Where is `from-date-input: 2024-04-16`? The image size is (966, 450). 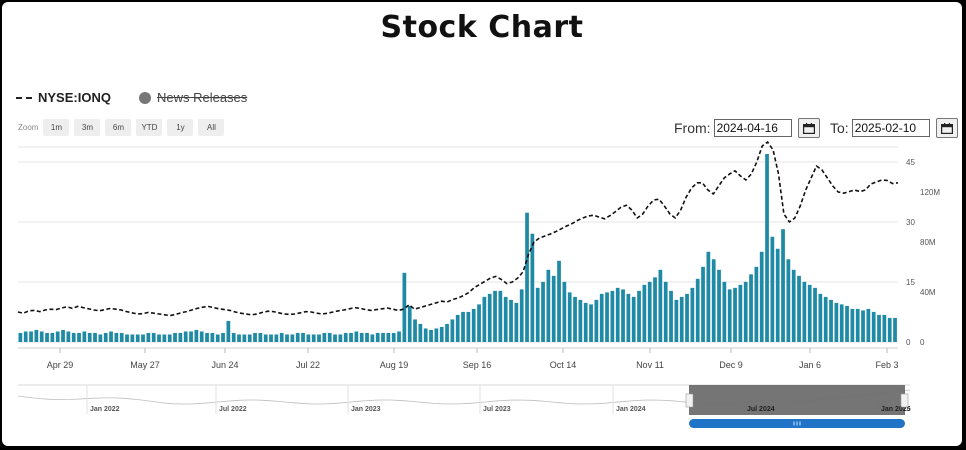
from-date-input: 2024-04-16 is located at coordinates (752, 128).